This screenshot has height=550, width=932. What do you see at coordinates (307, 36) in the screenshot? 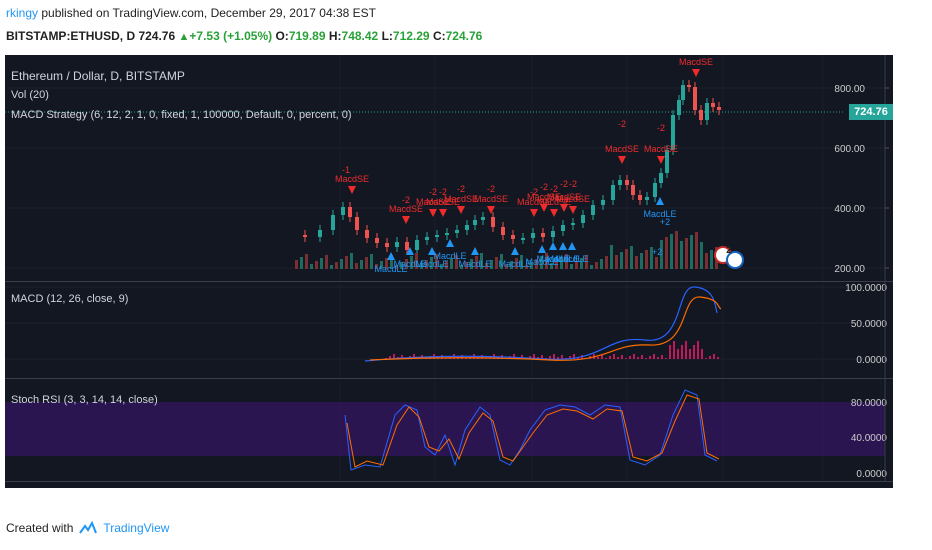
I see `open-value: 719.89` at bounding box center [307, 36].